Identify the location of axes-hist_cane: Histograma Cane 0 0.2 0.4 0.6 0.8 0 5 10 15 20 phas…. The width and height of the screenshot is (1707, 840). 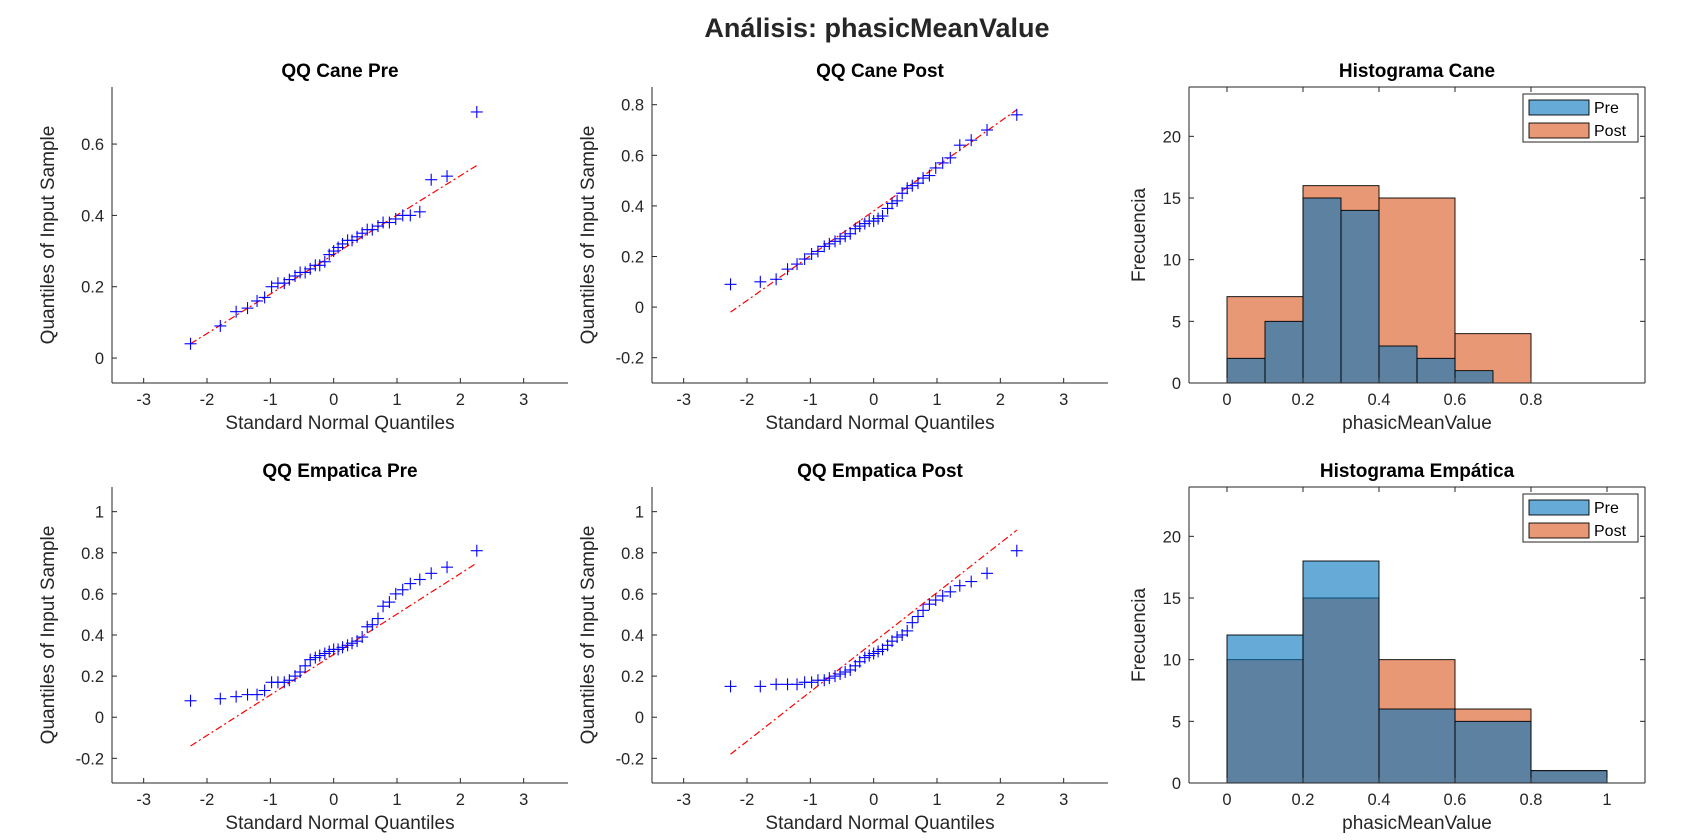
(1387, 247).